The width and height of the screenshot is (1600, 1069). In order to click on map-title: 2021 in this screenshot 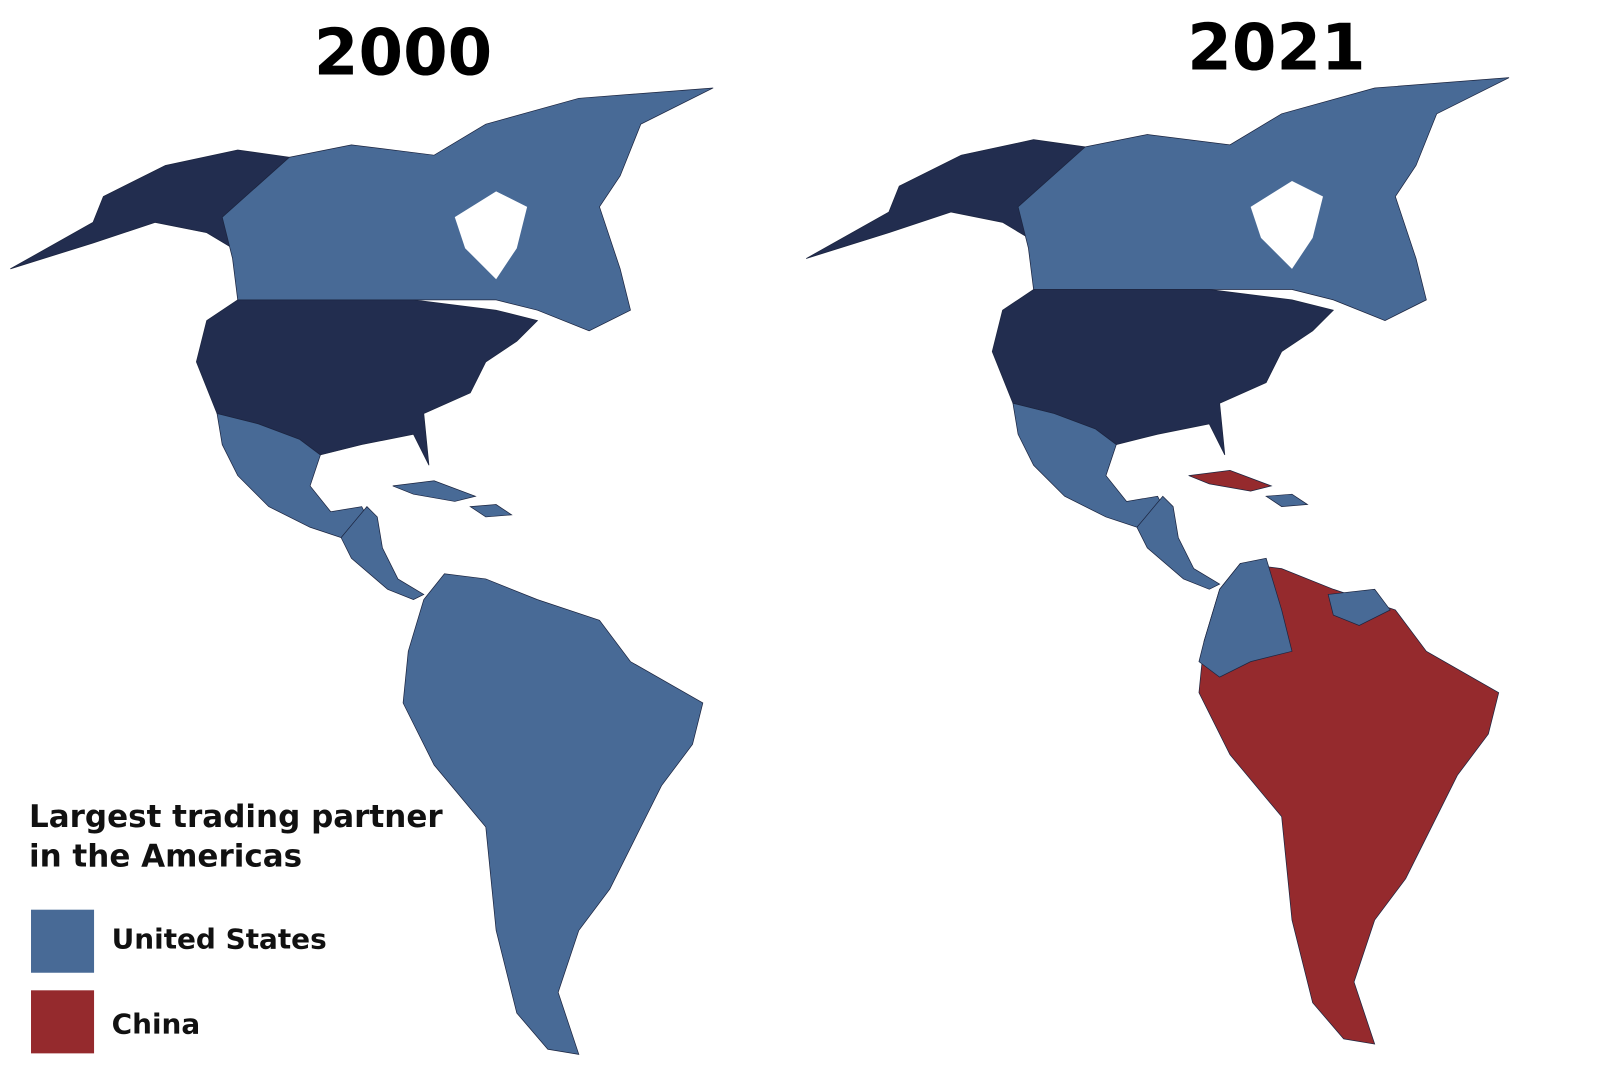, I will do `click(1276, 48)`.